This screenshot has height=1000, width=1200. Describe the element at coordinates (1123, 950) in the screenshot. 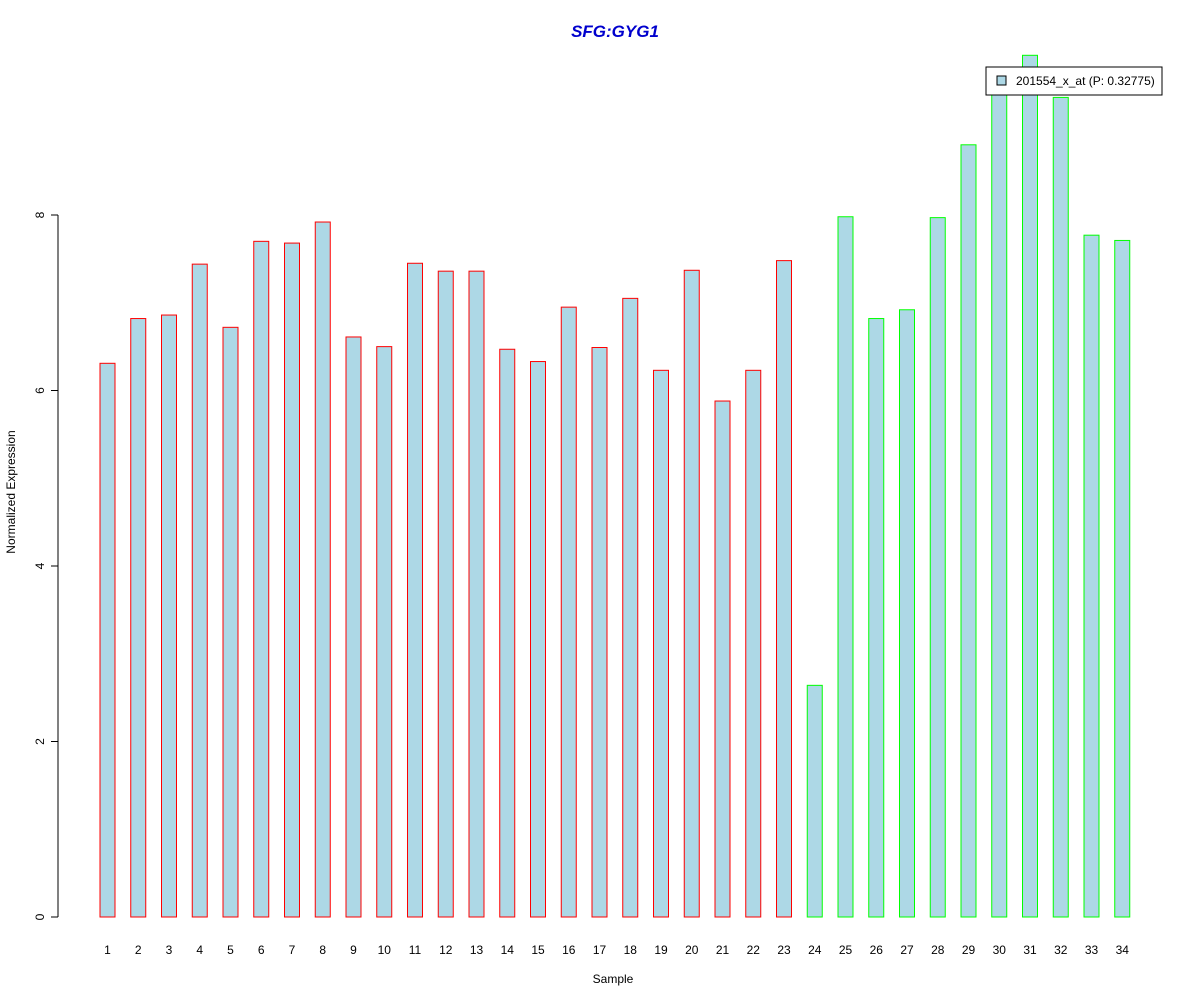

I see `x-tick-label: 34` at that location.